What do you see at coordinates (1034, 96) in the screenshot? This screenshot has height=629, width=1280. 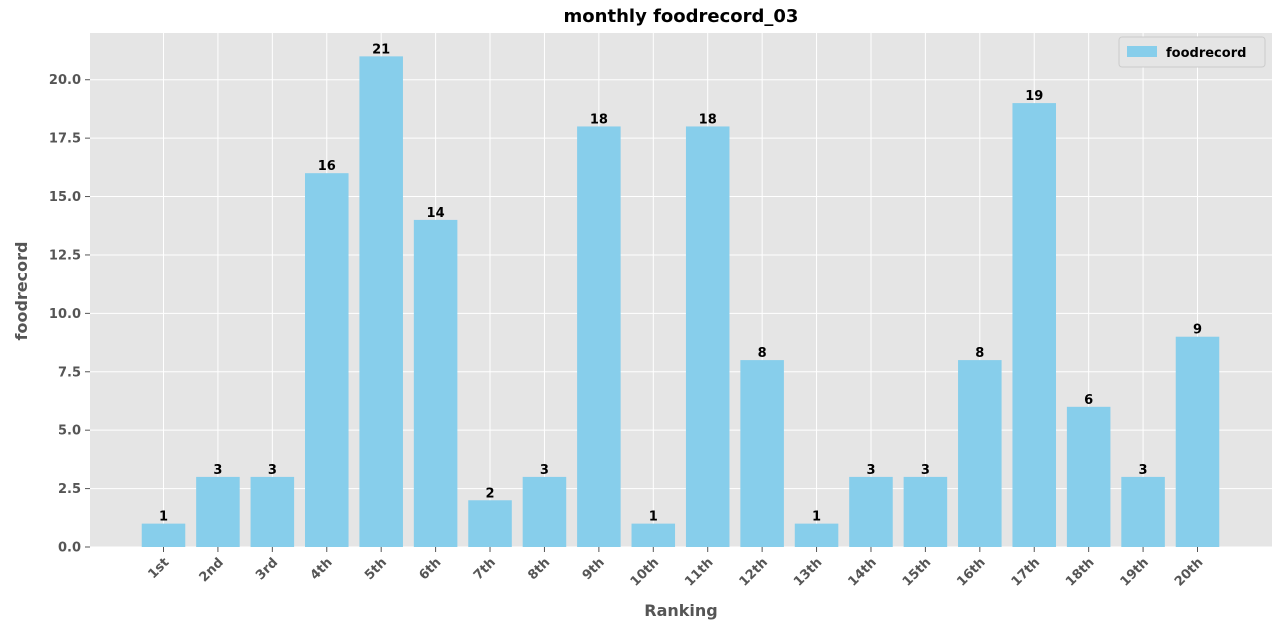 I see `data-label: 19` at bounding box center [1034, 96].